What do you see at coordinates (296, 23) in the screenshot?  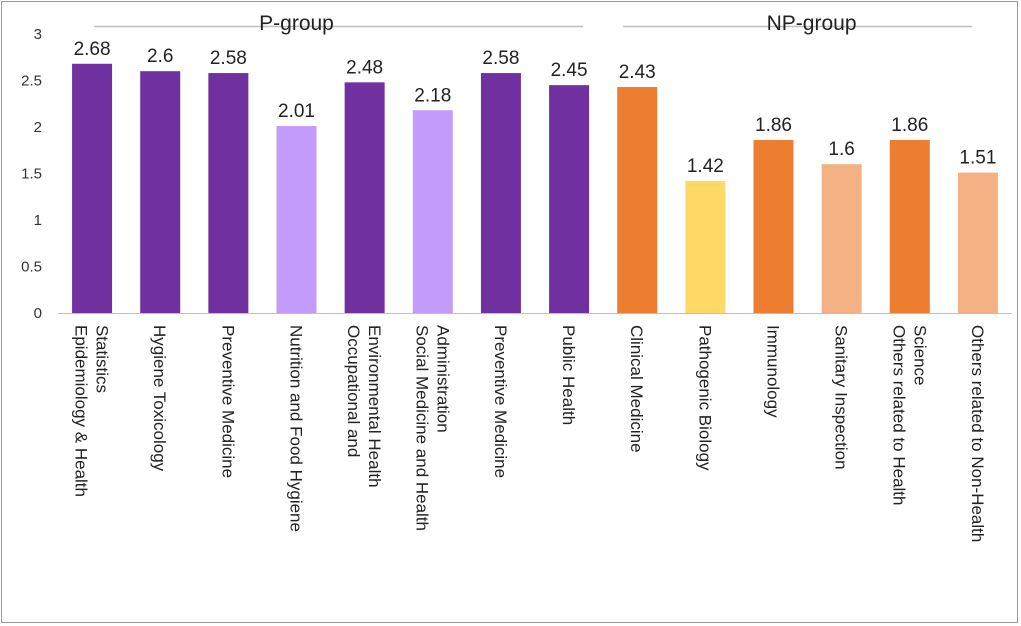 I see `group-label: P-group` at bounding box center [296, 23].